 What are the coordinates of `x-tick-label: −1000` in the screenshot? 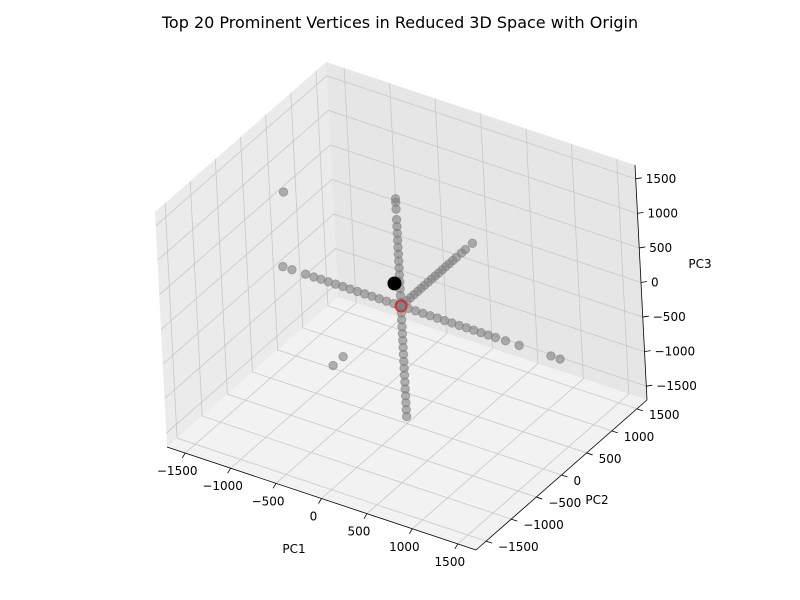 It's located at (222, 486).